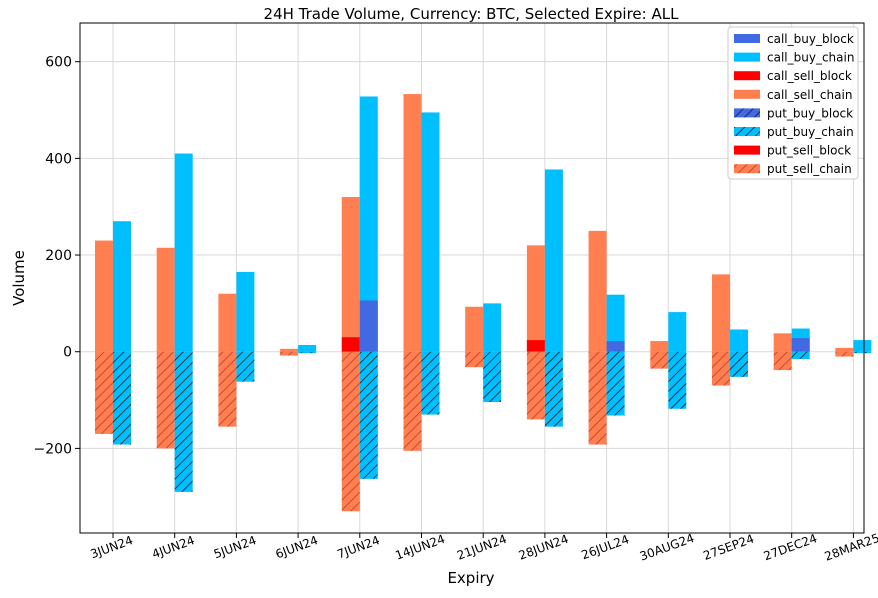 The width and height of the screenshot is (878, 598). Describe the element at coordinates (747, 57) in the screenshot. I see `legend-swatch-call-buy-chain` at that location.